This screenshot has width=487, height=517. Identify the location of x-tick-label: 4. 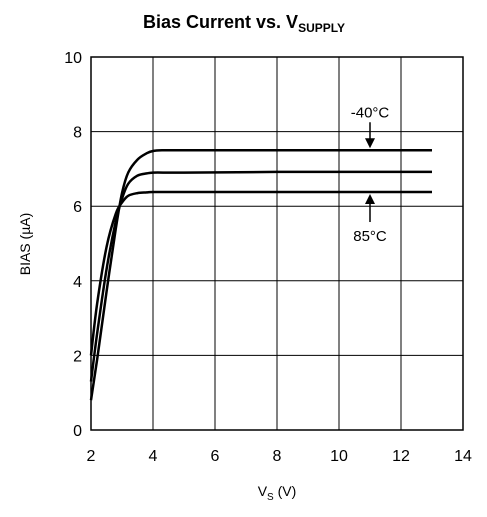
(153, 456).